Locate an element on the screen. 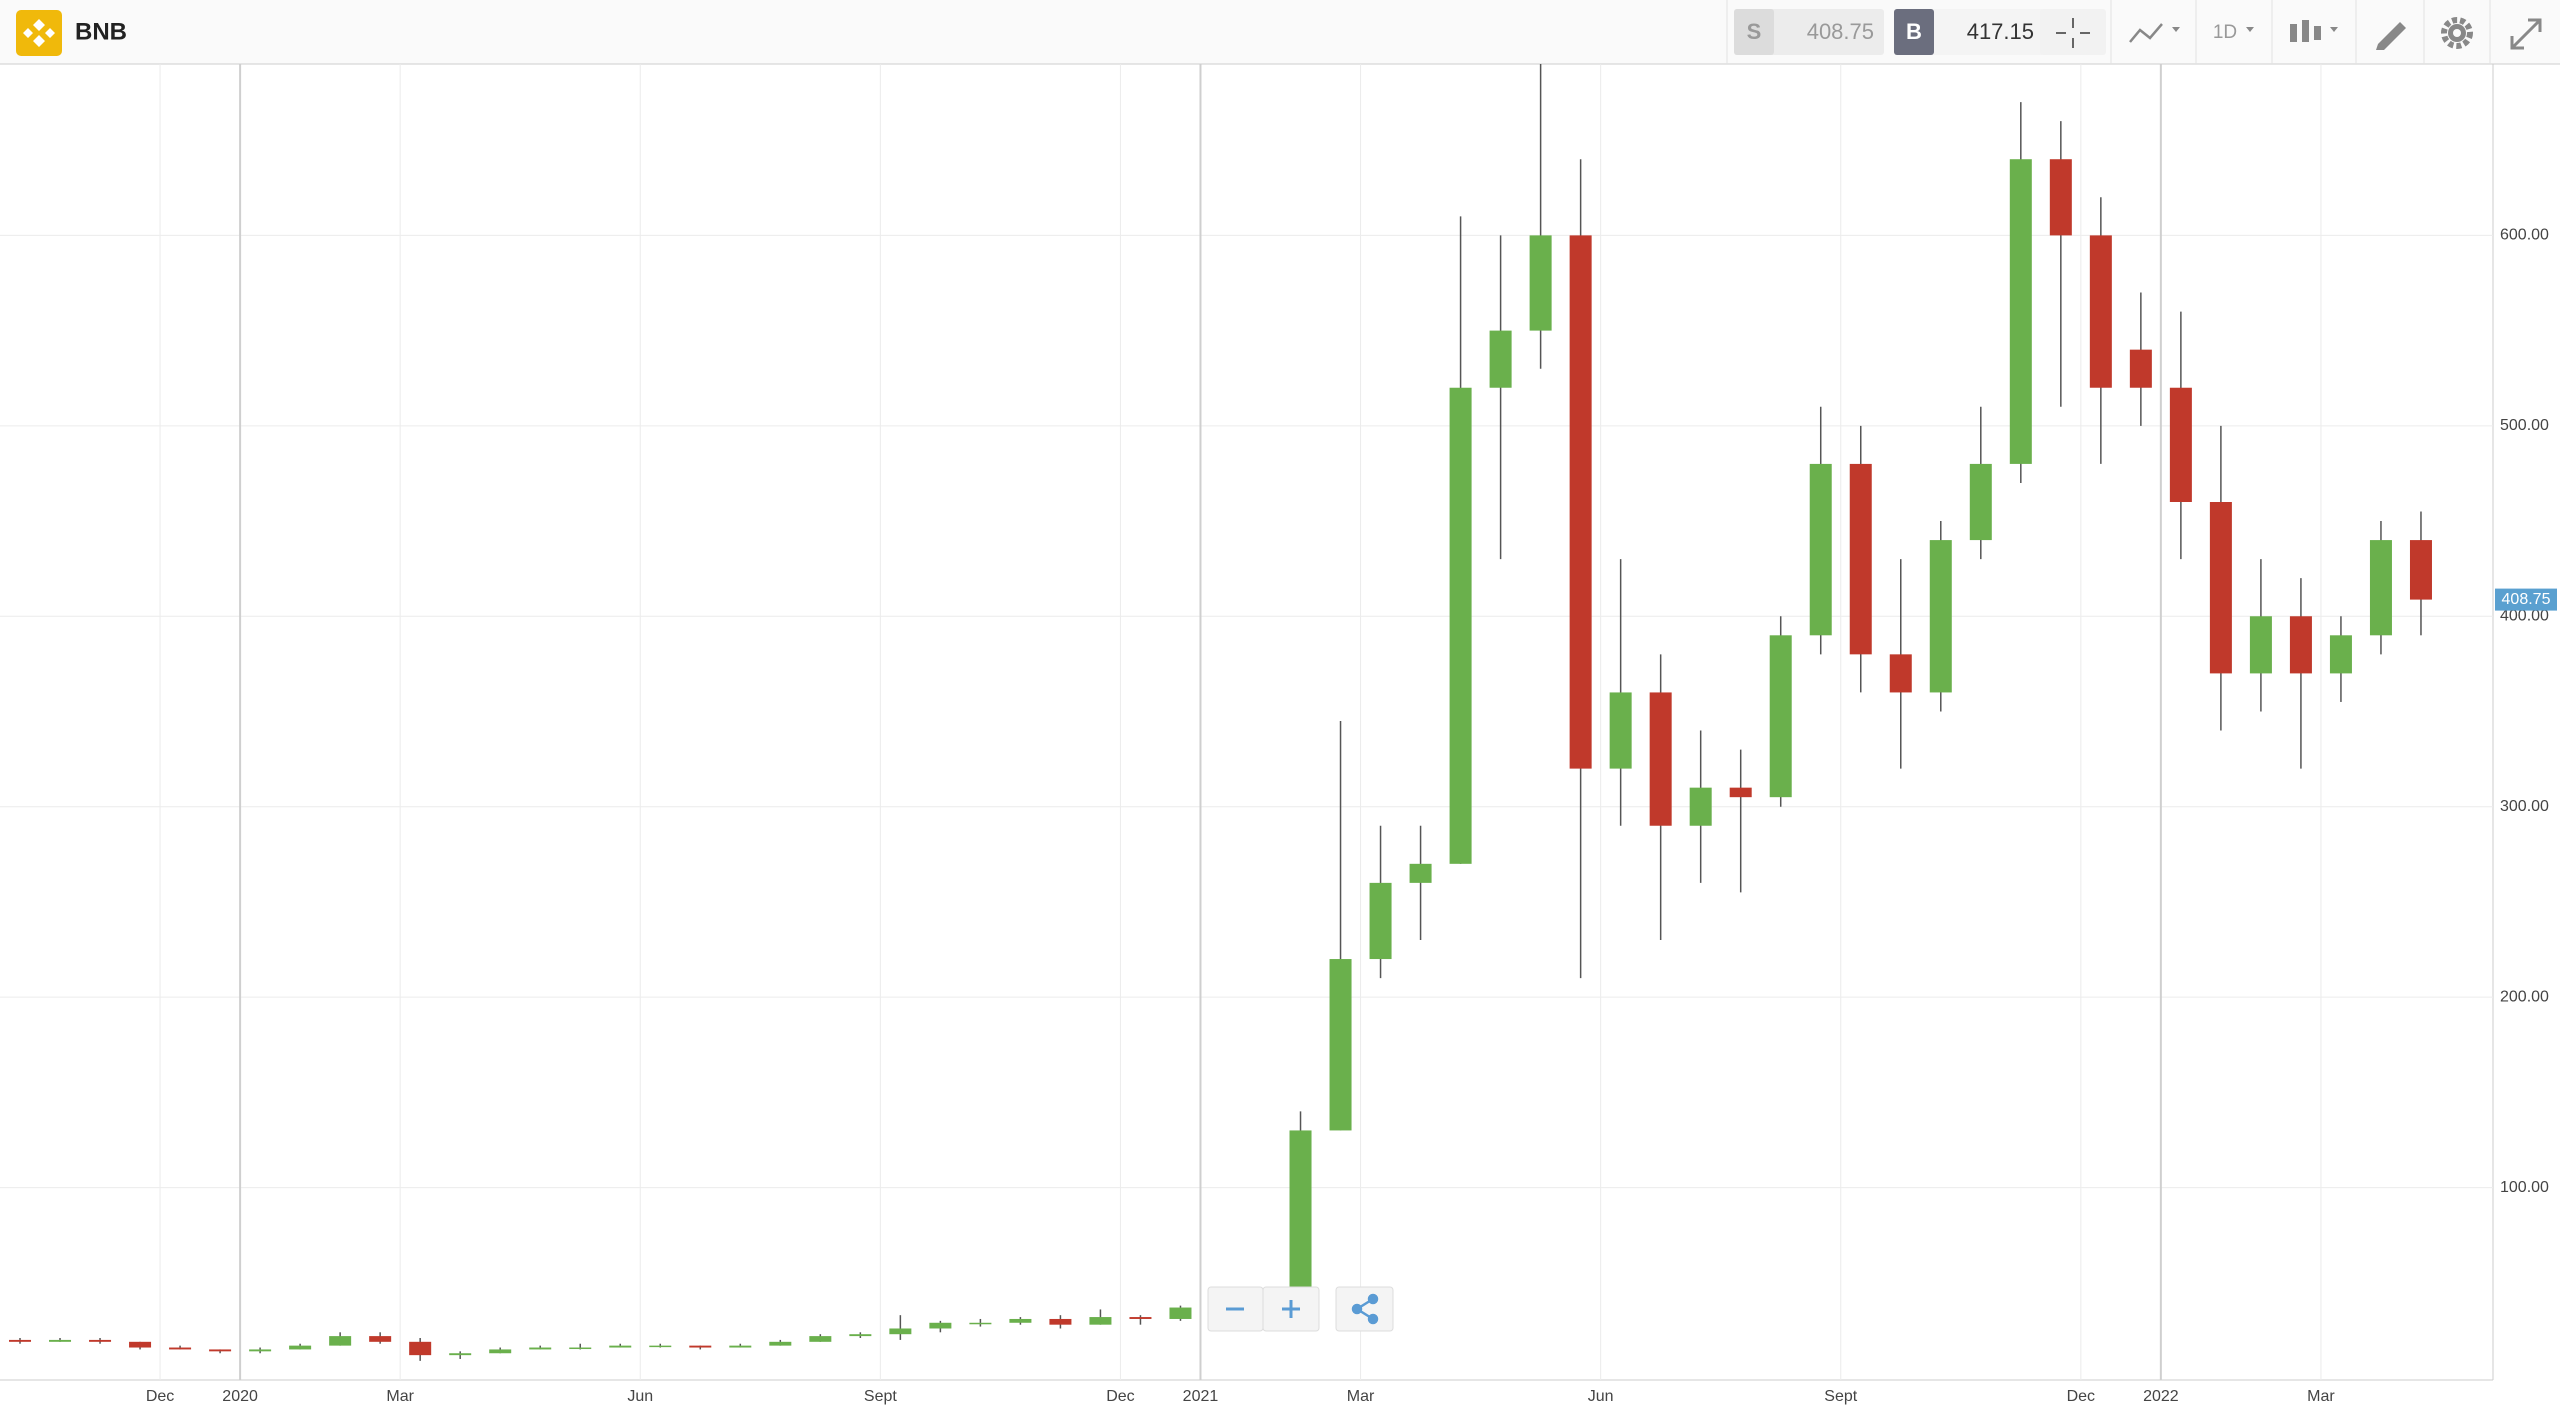 The image size is (2560, 1417). last-price-label: 408.75 is located at coordinates (2526, 599).